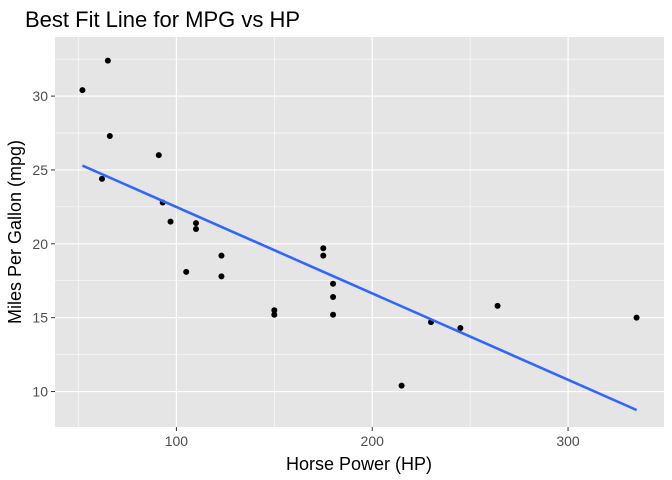 The height and width of the screenshot is (480, 672). What do you see at coordinates (40, 392) in the screenshot?
I see `y-tick-label: 10` at bounding box center [40, 392].